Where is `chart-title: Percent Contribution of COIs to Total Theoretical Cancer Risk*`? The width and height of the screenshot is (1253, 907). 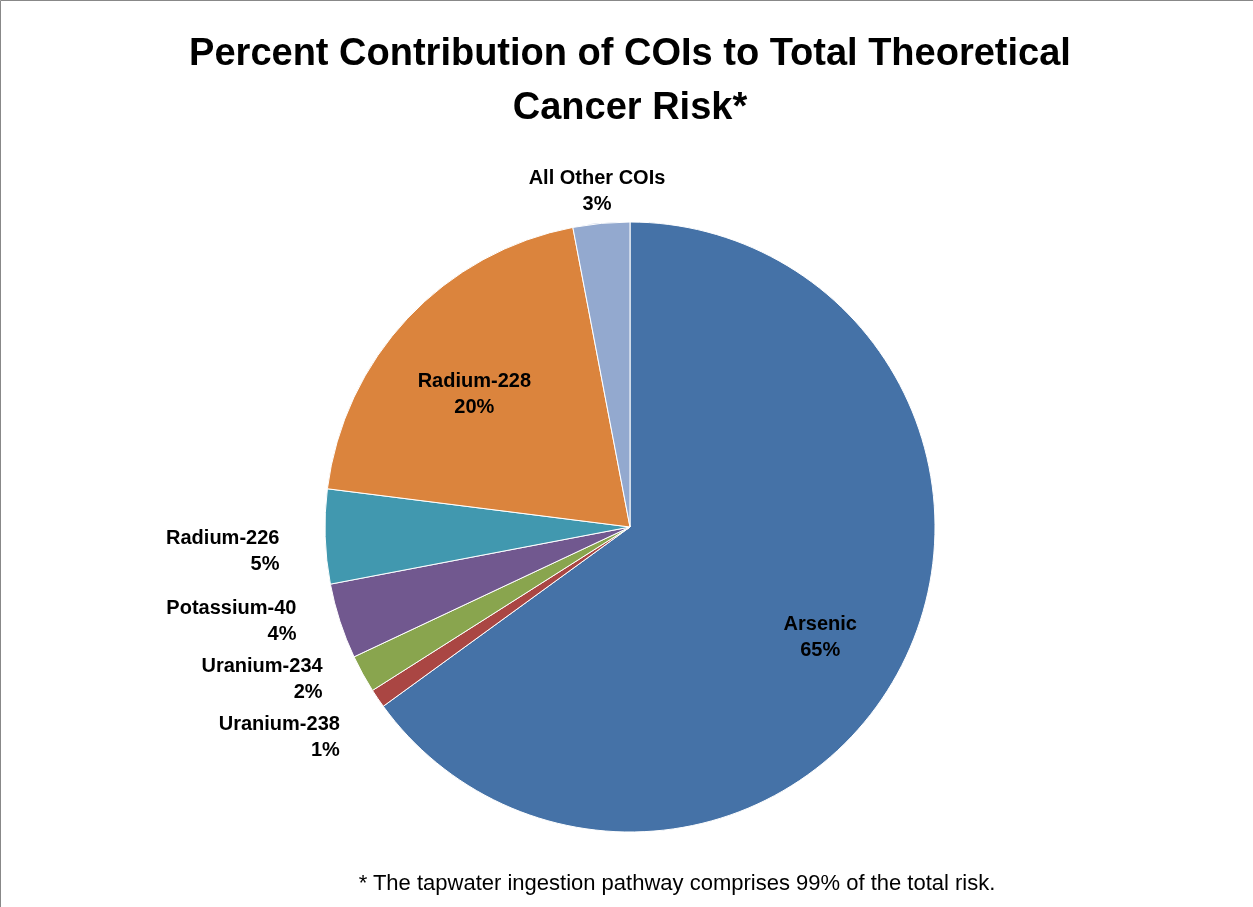 chart-title: Percent Contribution of COIs to Total Theoretical Cancer Risk* is located at coordinates (630, 79).